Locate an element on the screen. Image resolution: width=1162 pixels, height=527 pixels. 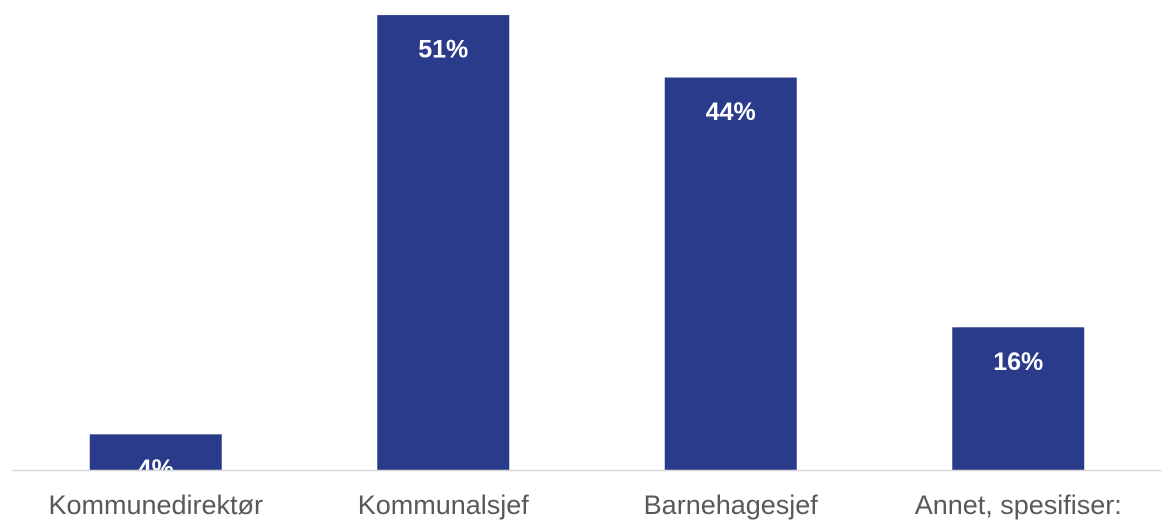
x-tick-label: Annet, spesifiser: is located at coordinates (1018, 505).